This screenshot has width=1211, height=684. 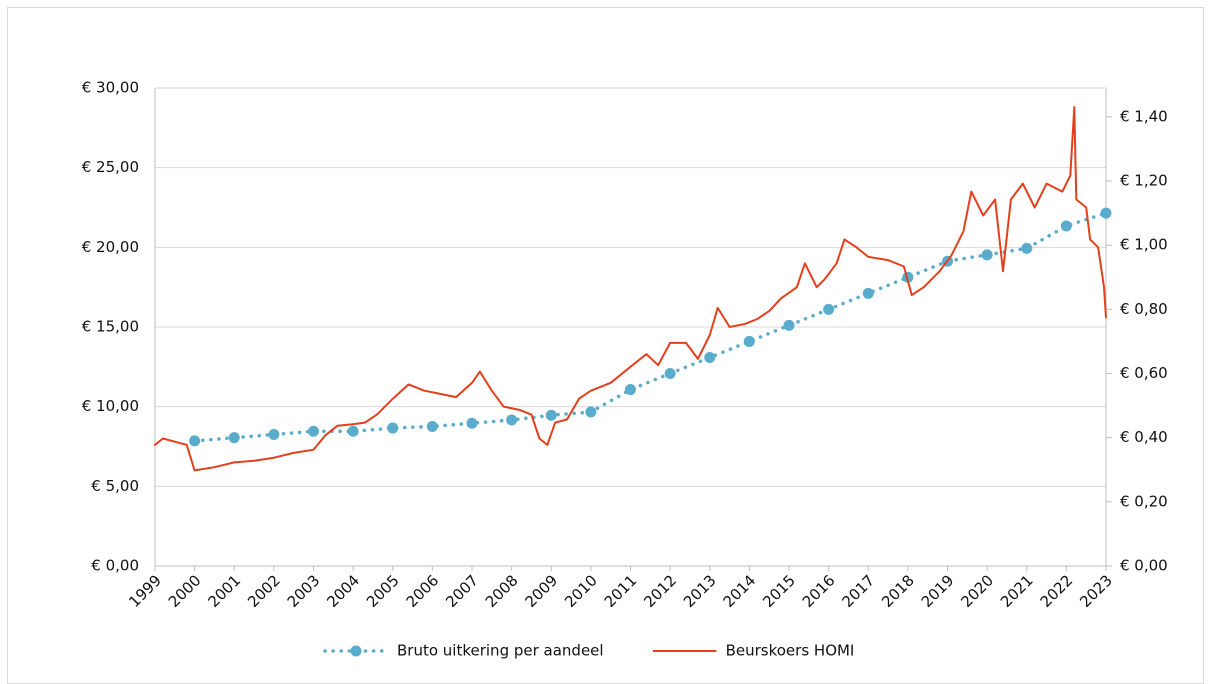 I want to click on y-tick-label: € 10,00, so click(x=110, y=406).